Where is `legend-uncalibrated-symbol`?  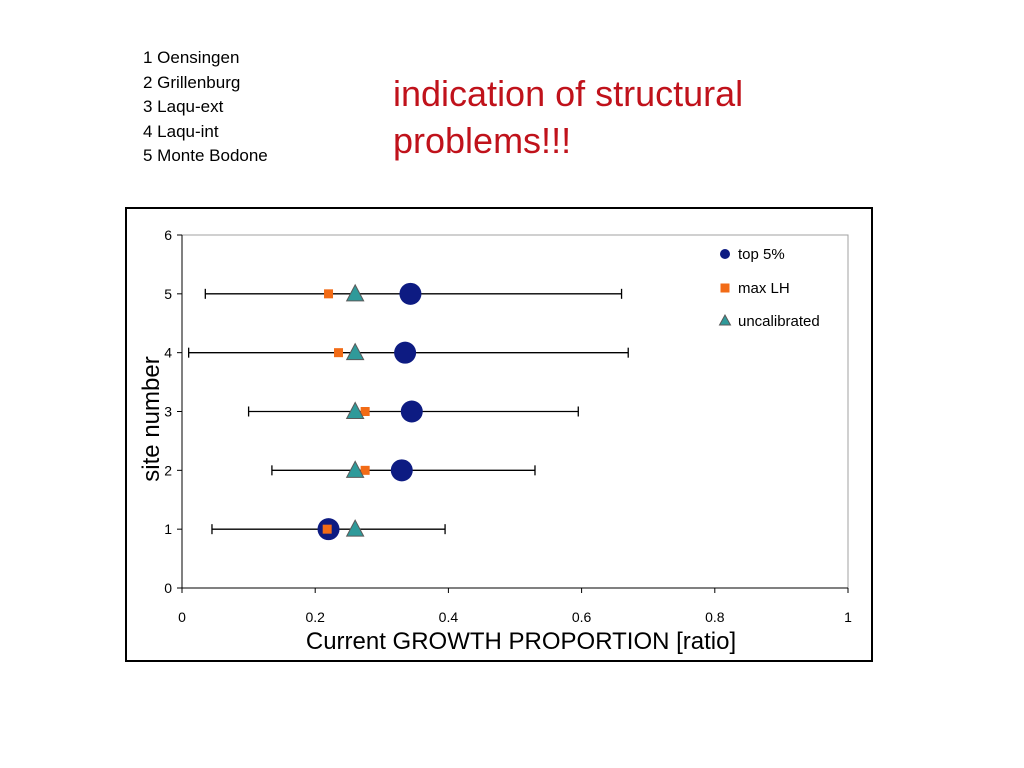
legend-uncalibrated-symbol is located at coordinates (725, 319).